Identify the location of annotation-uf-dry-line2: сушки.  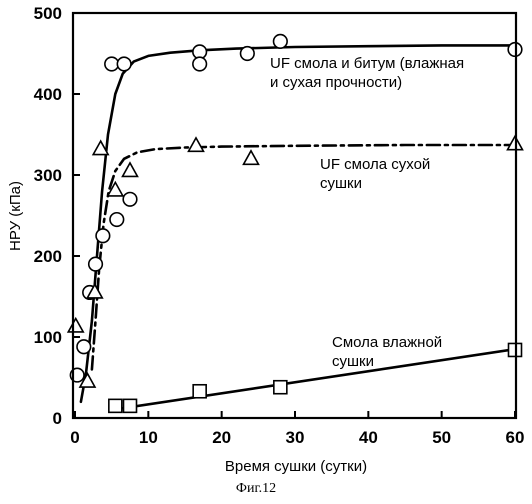
(341, 183).